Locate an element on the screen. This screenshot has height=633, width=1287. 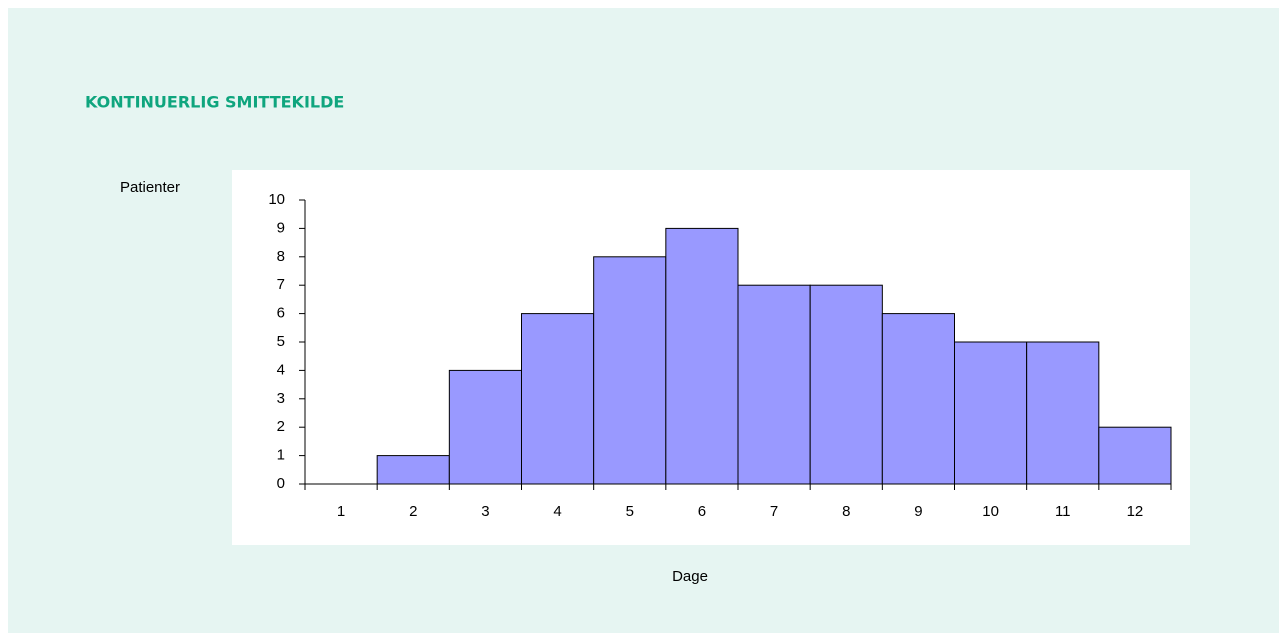
x-tick-label: 6 is located at coordinates (702, 511).